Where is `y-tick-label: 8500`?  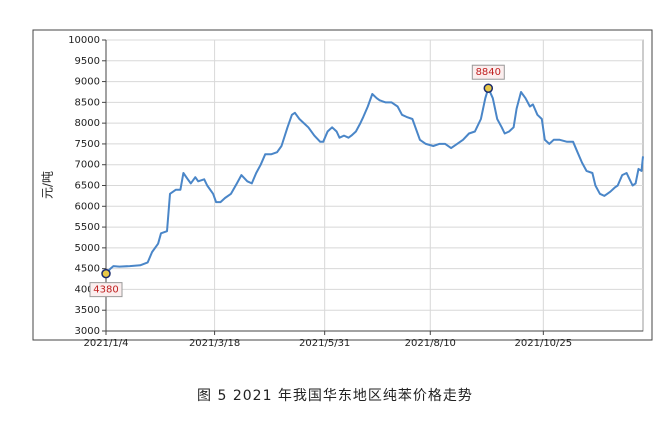 y-tick-label: 8500 is located at coordinates (87, 102).